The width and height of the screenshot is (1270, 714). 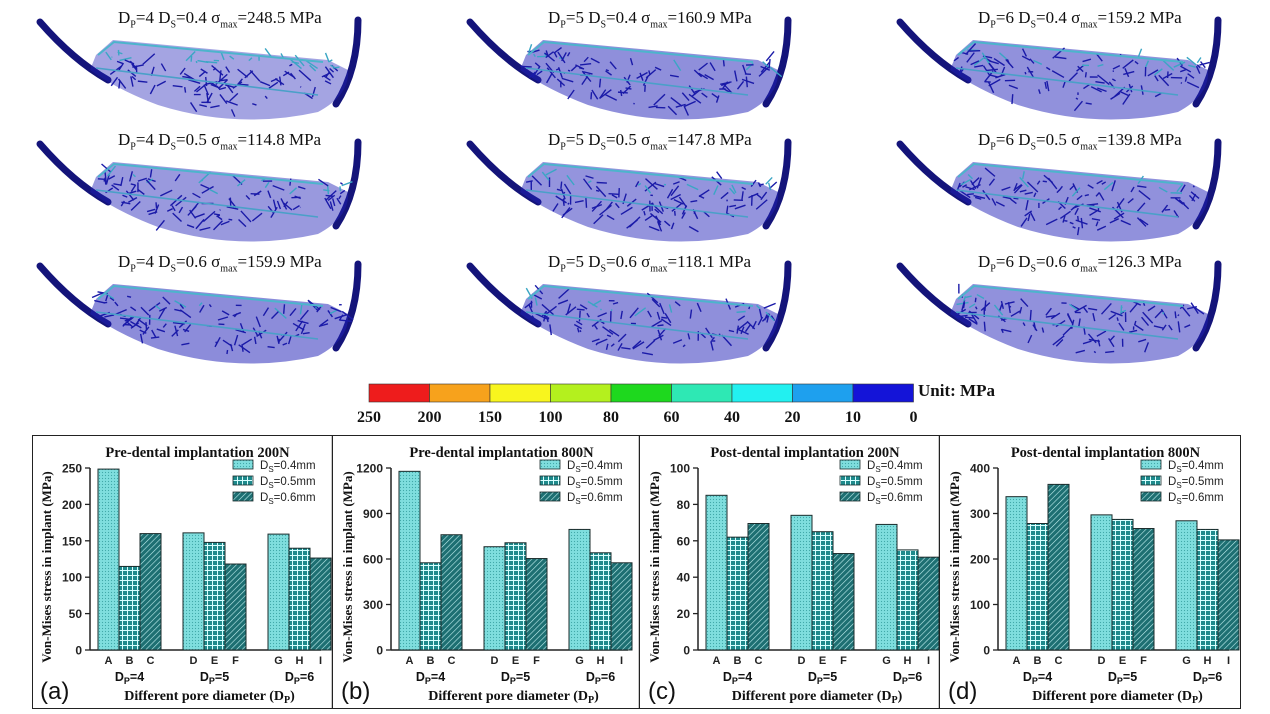 What do you see at coordinates (429, 417) in the screenshot?
I see `colorbar-tick-label: 200` at bounding box center [429, 417].